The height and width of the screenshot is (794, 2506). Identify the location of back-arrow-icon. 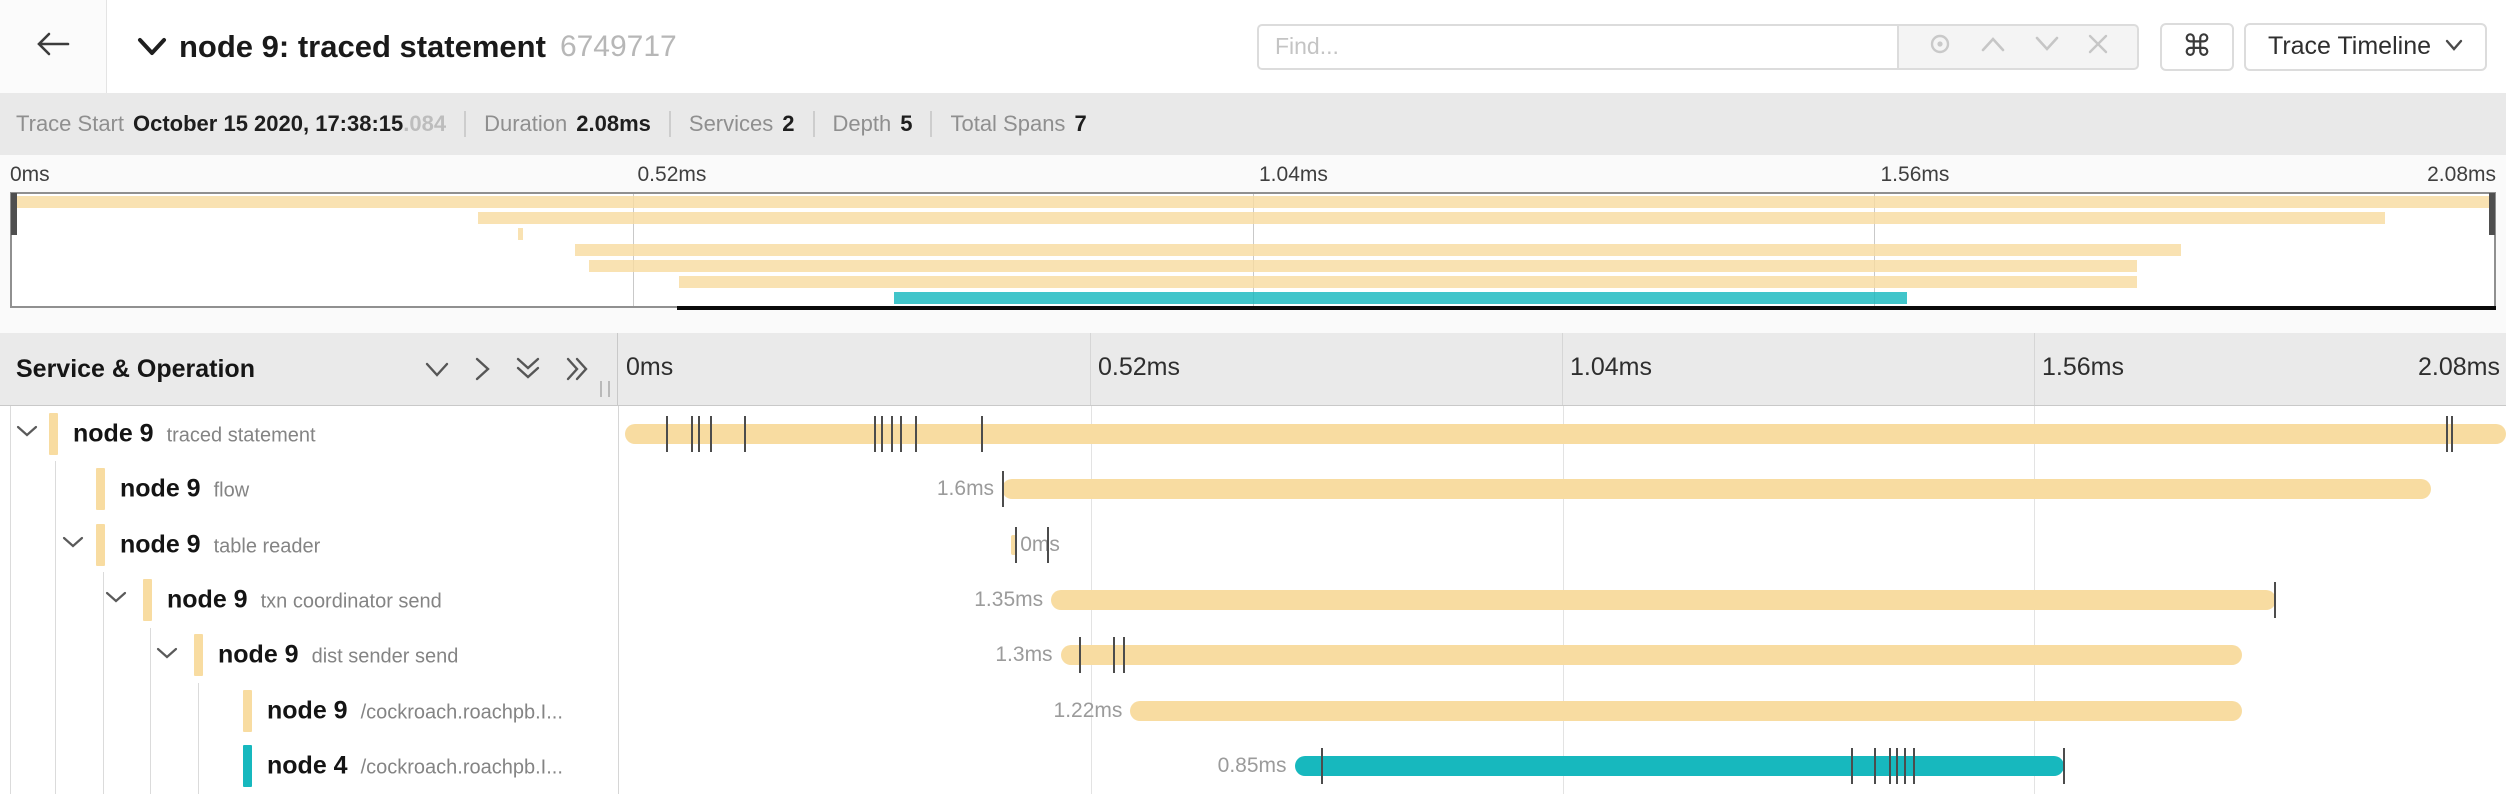
(53, 46).